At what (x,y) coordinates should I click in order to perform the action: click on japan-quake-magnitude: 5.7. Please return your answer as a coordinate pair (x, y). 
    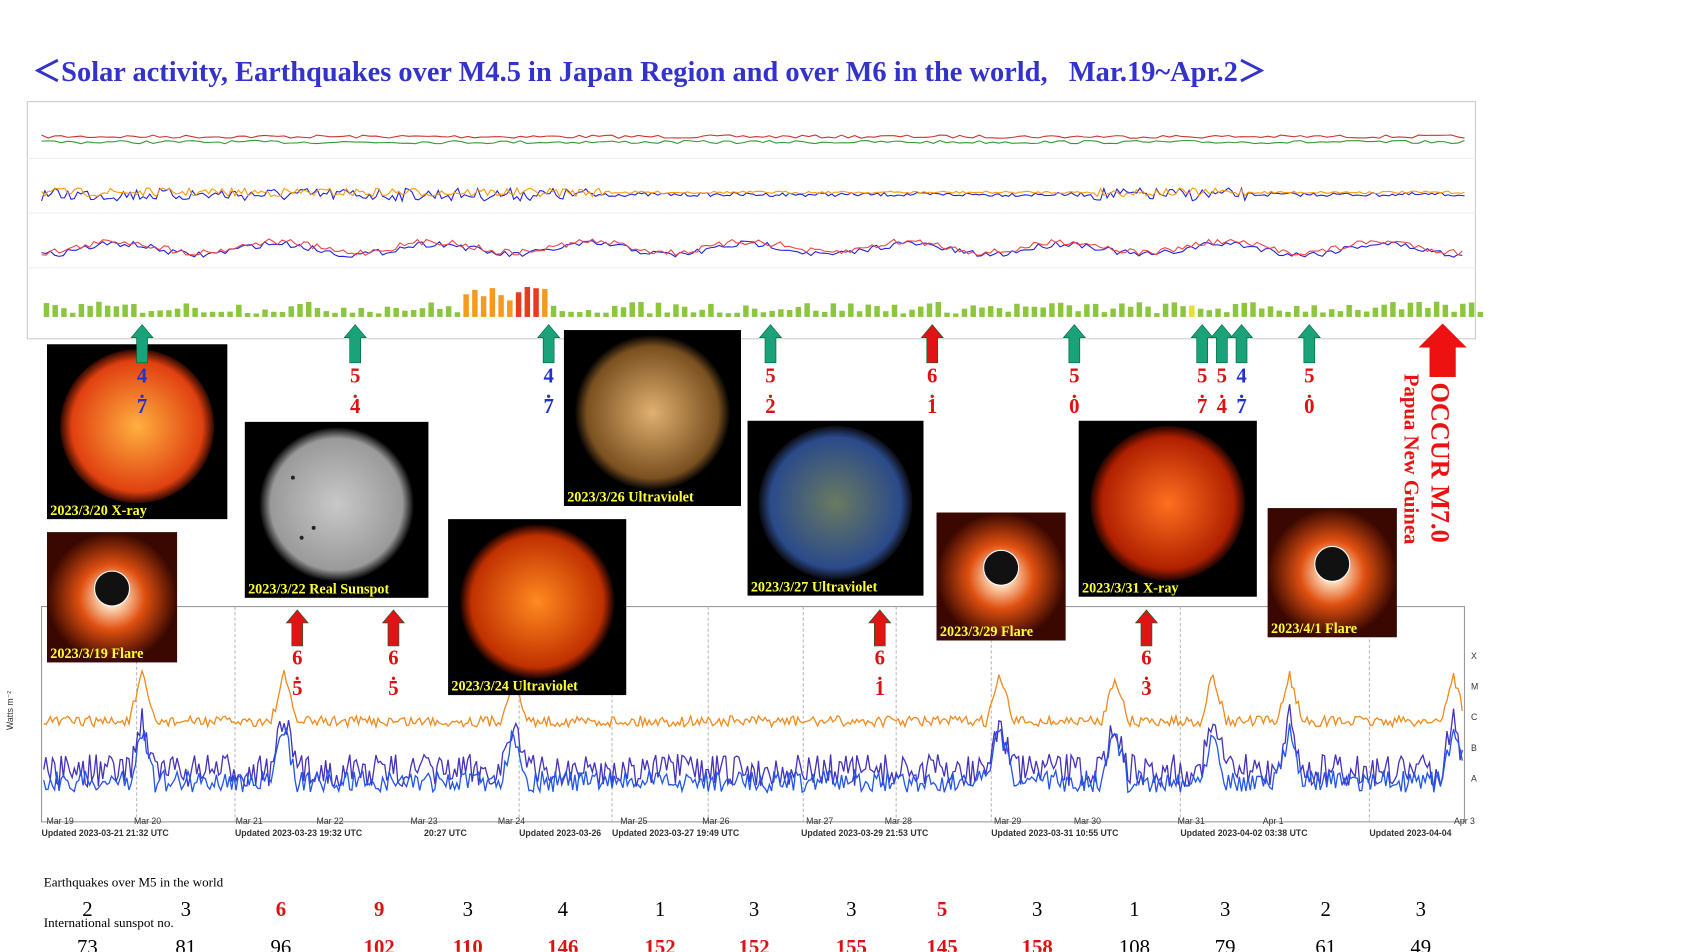
    Looking at the image, I should click on (1202, 392).